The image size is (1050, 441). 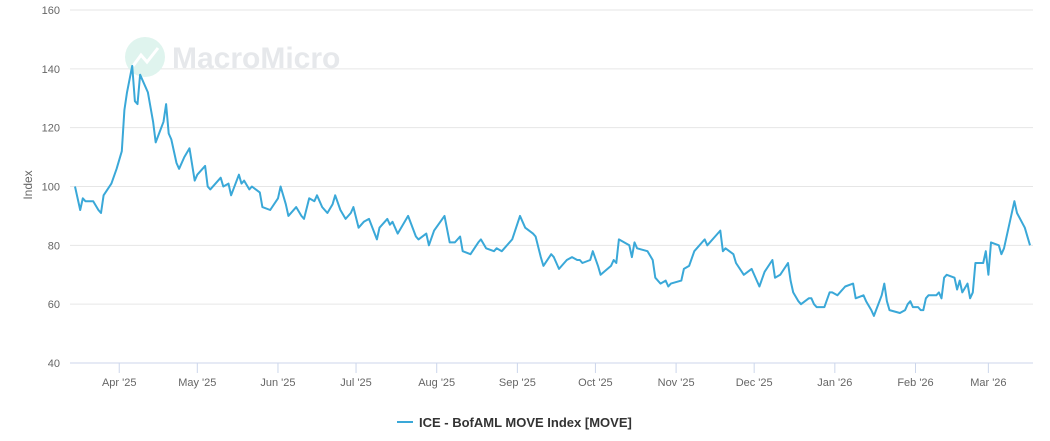 What do you see at coordinates (436, 383) in the screenshot?
I see `x-tick-label: Aug '25` at bounding box center [436, 383].